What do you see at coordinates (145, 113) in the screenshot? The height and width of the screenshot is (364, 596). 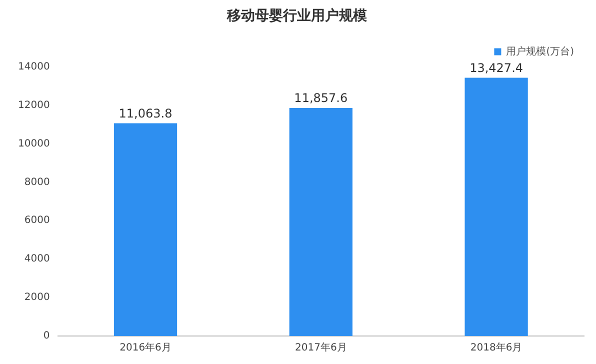 I see `data-label: 11,063.8` at bounding box center [145, 113].